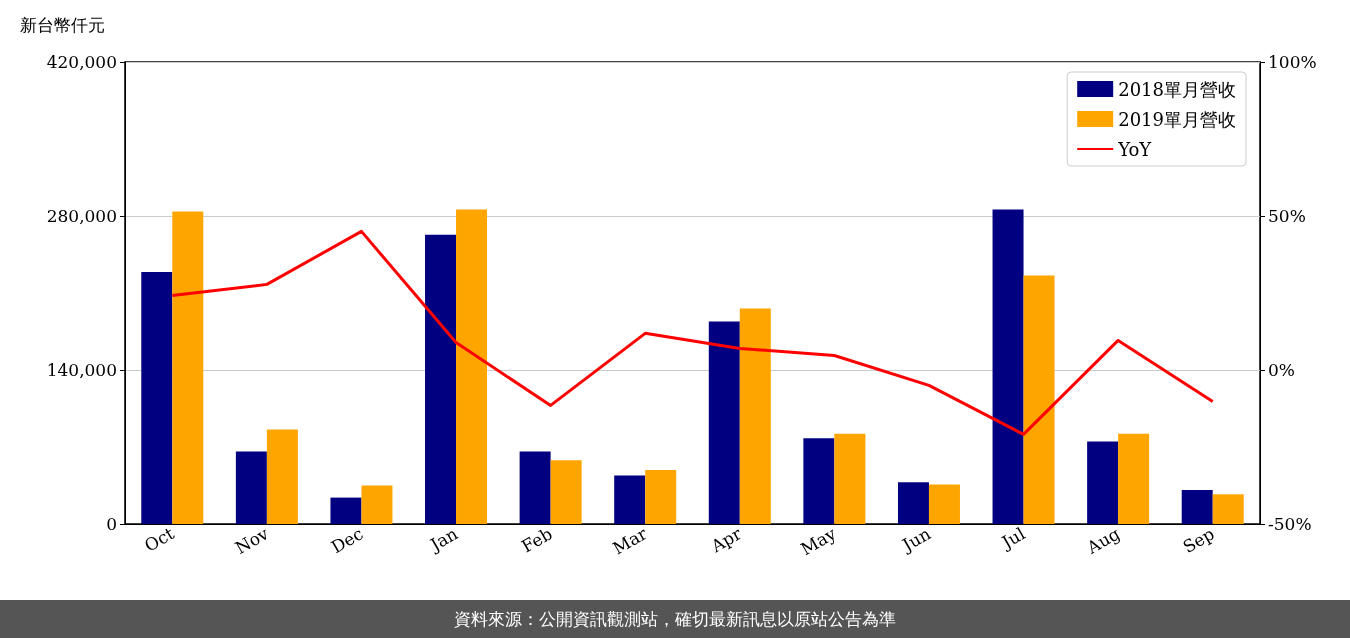 The image size is (1350, 638). I want to click on y-axis-title: 新台幣仟元, so click(62, 24).